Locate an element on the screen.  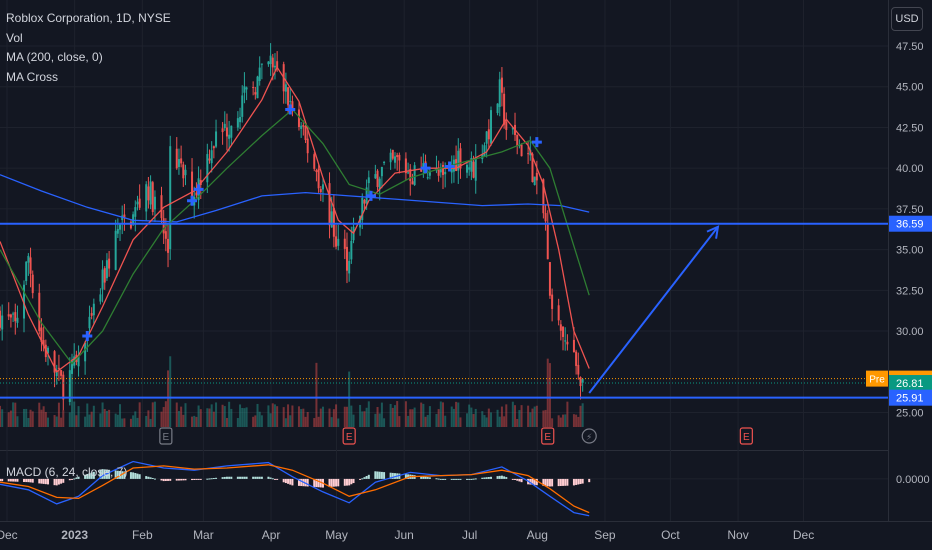
earnings-marker is located at coordinates (349, 436).